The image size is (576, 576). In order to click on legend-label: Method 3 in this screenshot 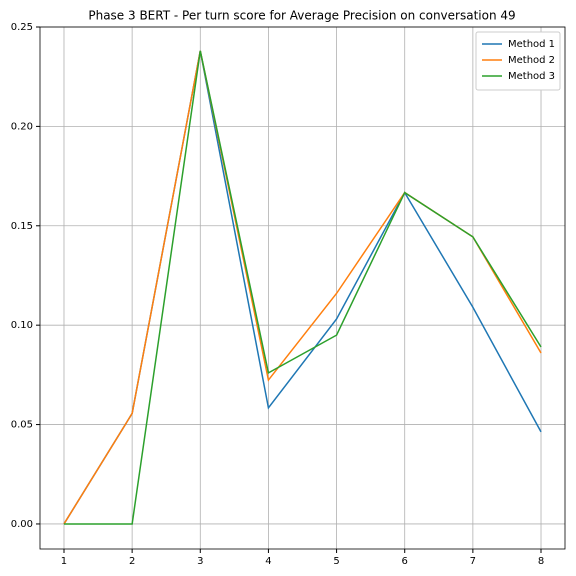, I will do `click(531, 76)`.